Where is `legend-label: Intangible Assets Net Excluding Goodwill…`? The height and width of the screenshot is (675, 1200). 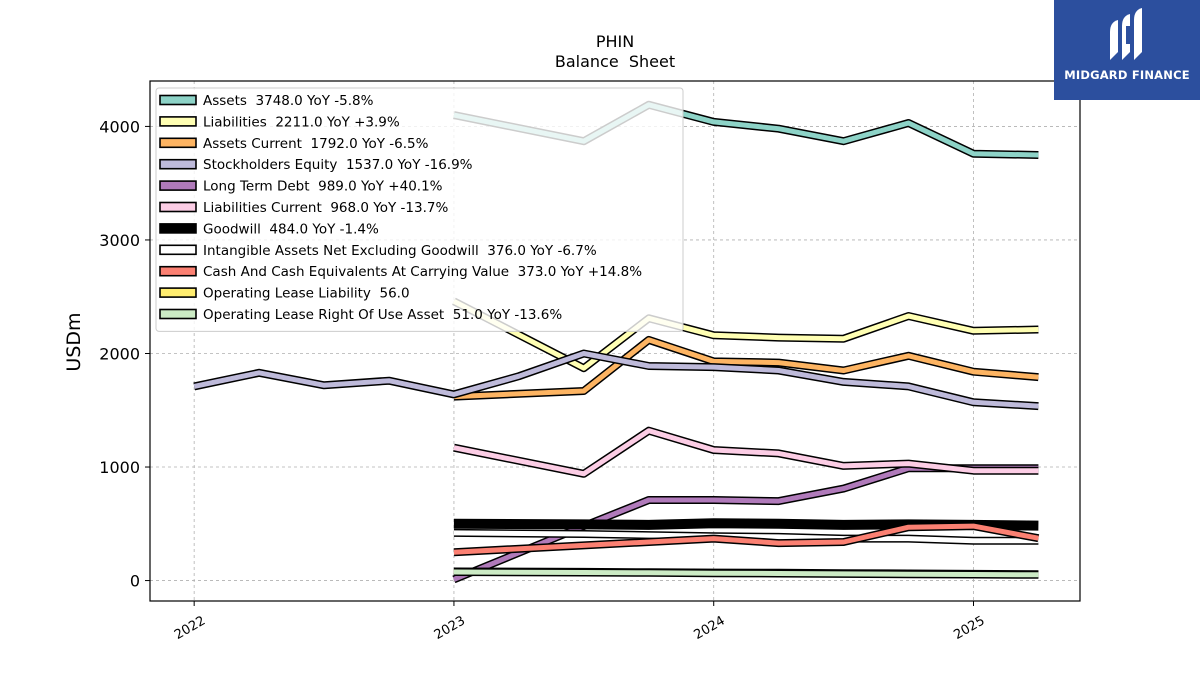 legend-label: Intangible Assets Net Excluding Goodwill… is located at coordinates (400, 251).